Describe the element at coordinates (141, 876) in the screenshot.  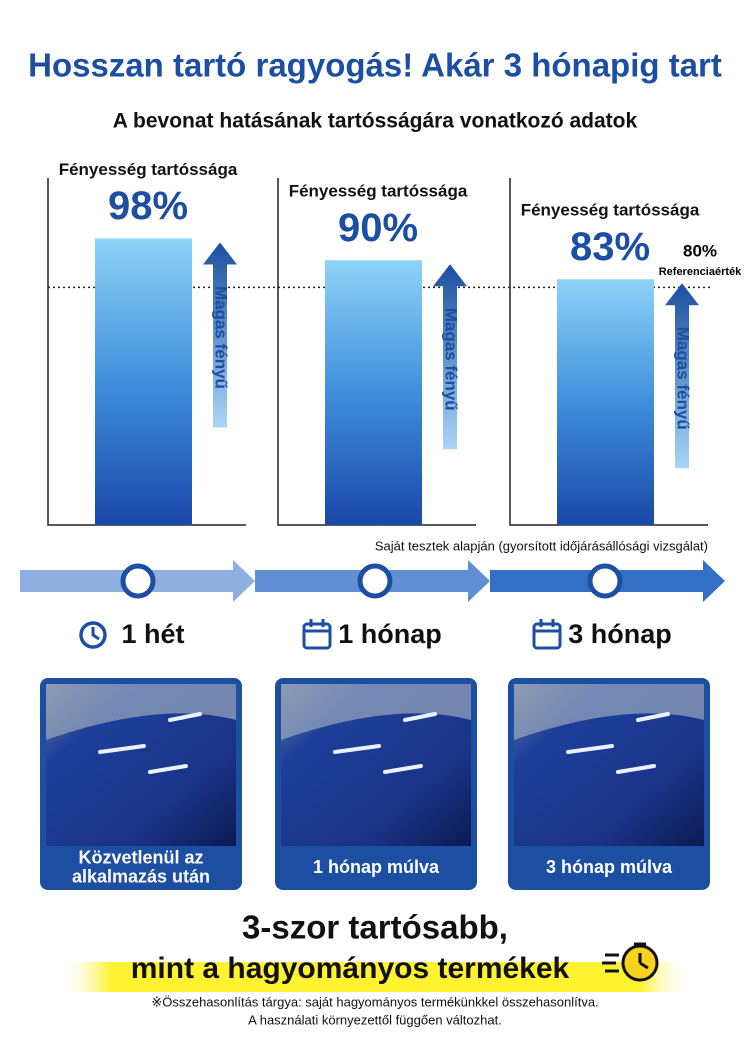
I see `photo-caption: alkalmazás után` at that location.